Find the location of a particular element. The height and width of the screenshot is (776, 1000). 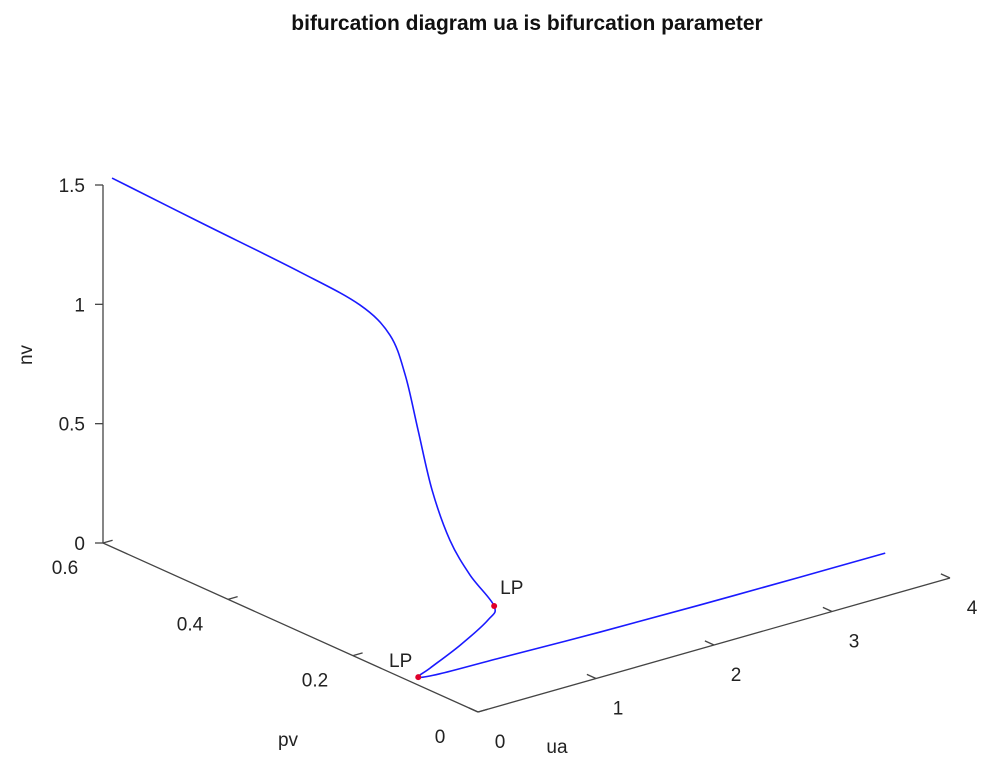

x-axis-label: ua is located at coordinates (557, 747).